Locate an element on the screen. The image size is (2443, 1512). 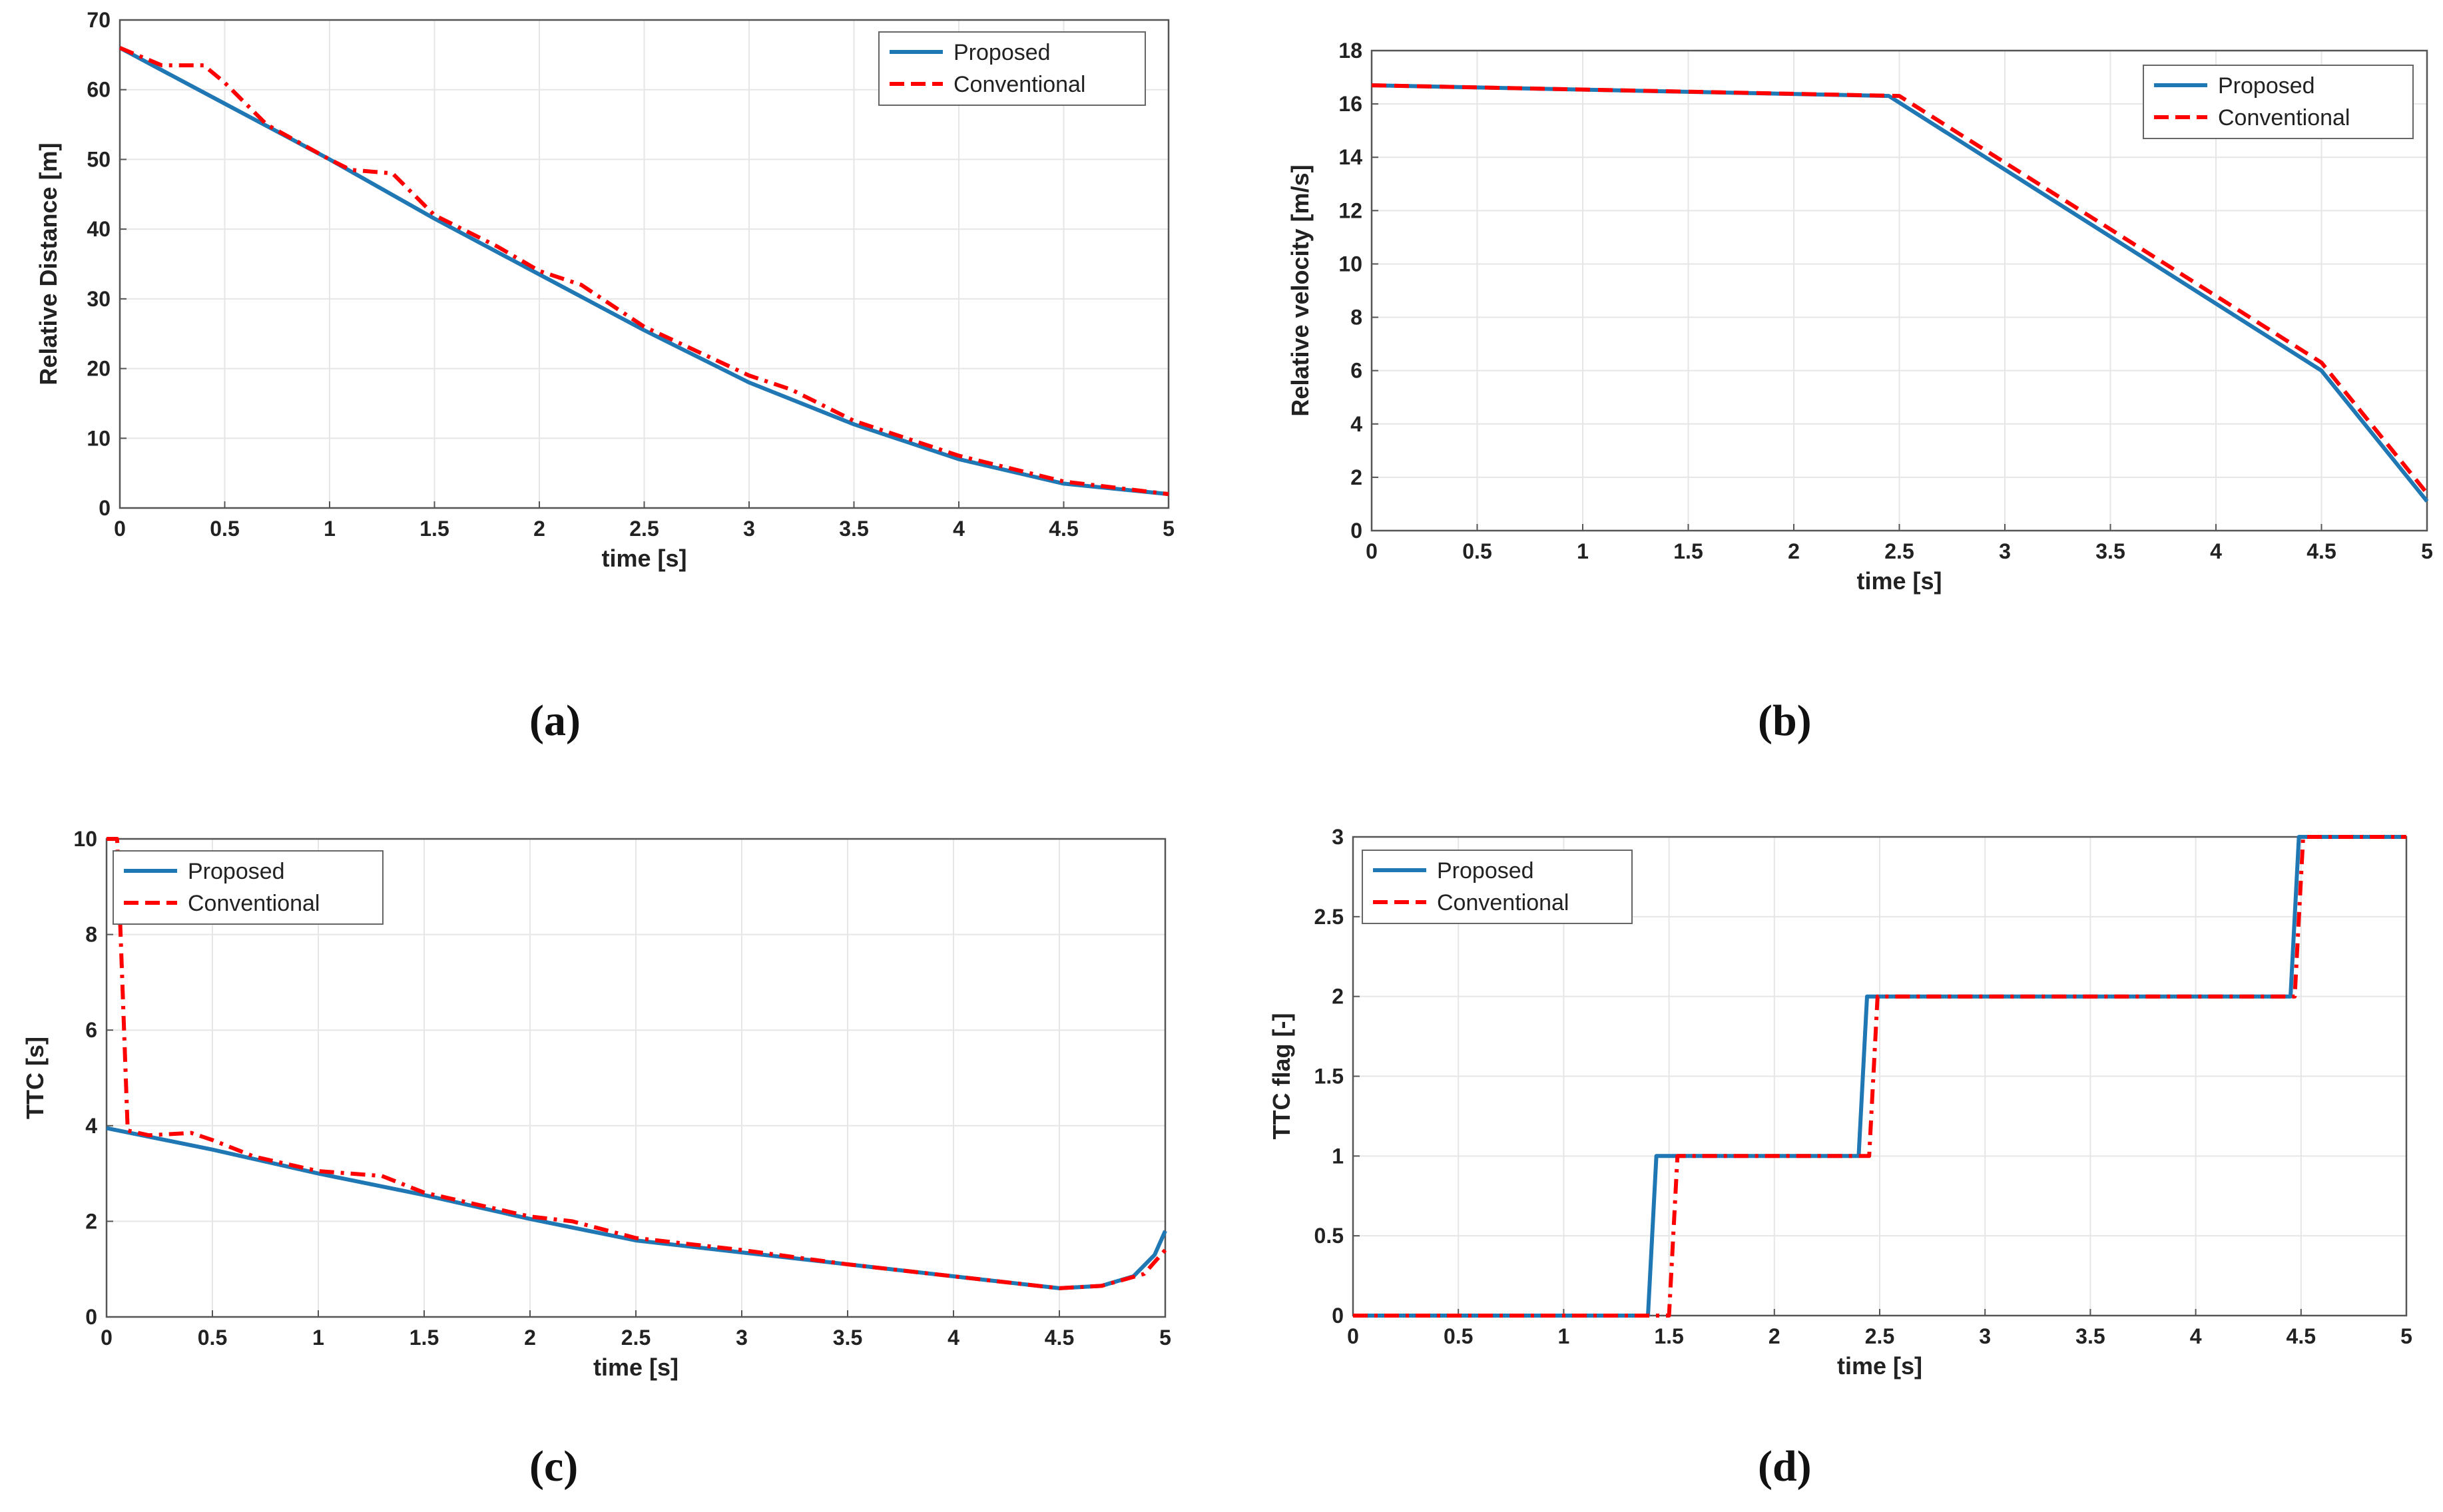
y-tick-label: 1 is located at coordinates (1338, 1156).